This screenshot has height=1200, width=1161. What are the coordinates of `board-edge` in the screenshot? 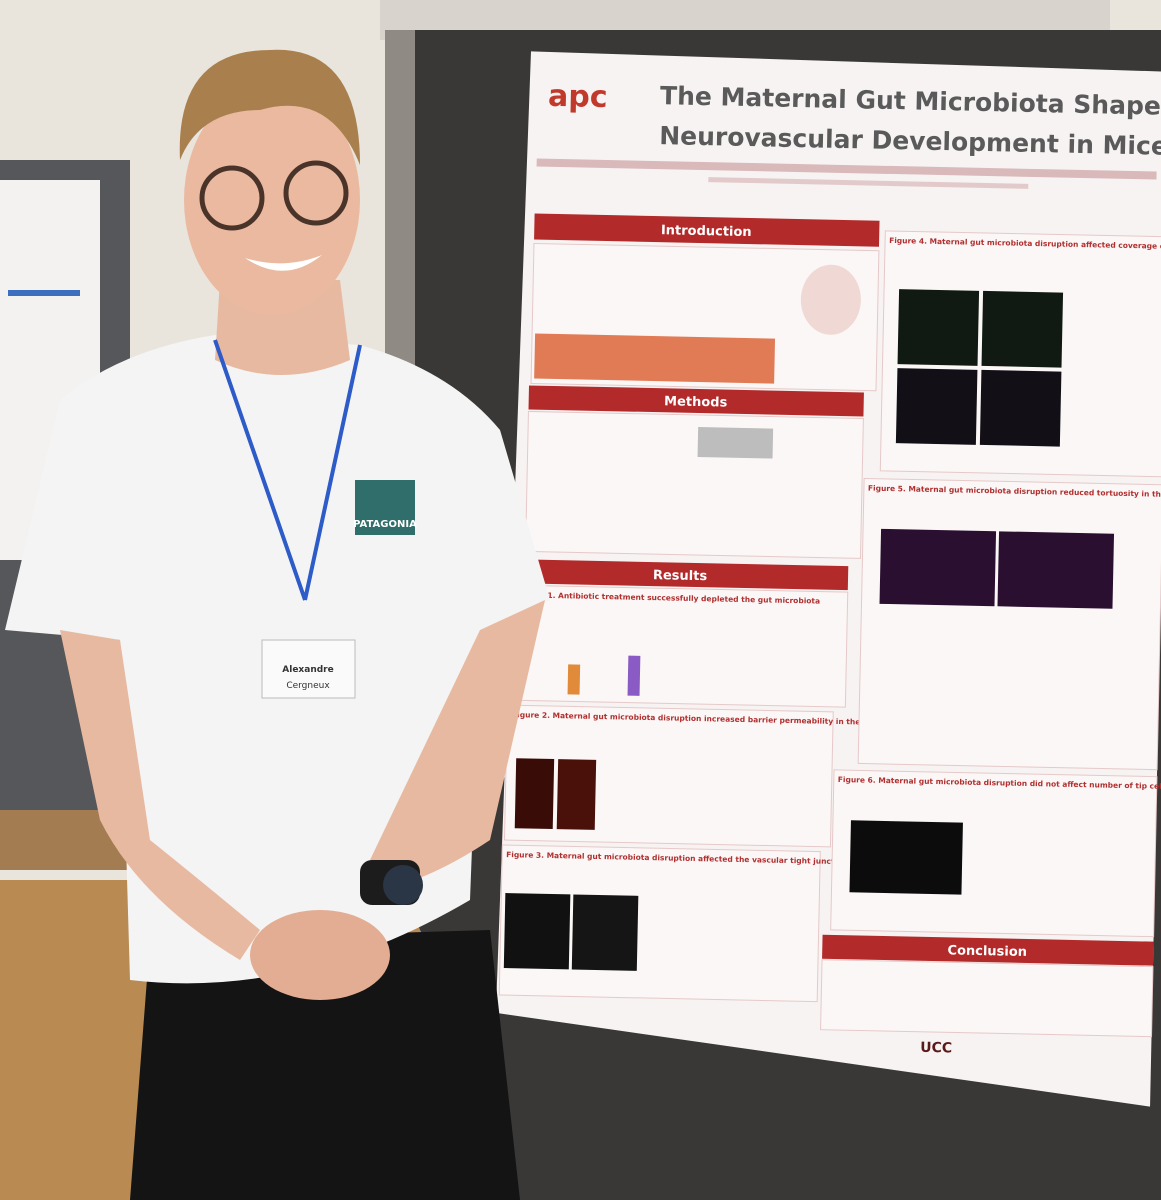 It's located at (400, 200).